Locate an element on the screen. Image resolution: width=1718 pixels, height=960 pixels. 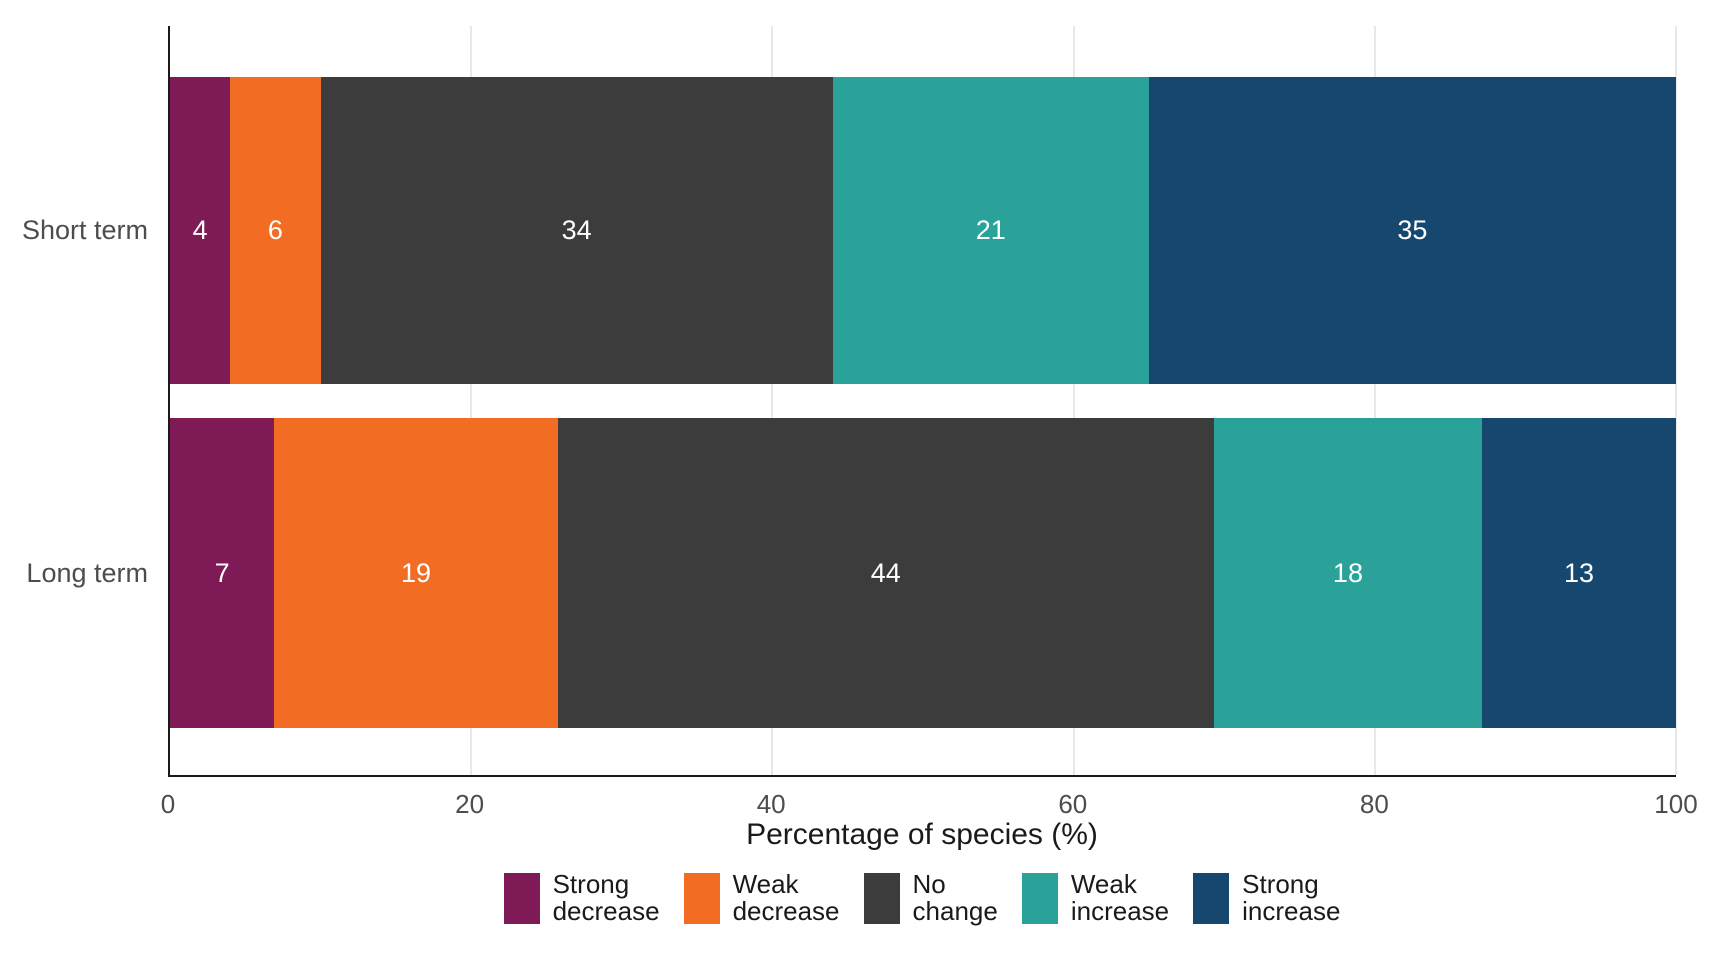
legend-swatch-weak-increase is located at coordinates (1039, 898).